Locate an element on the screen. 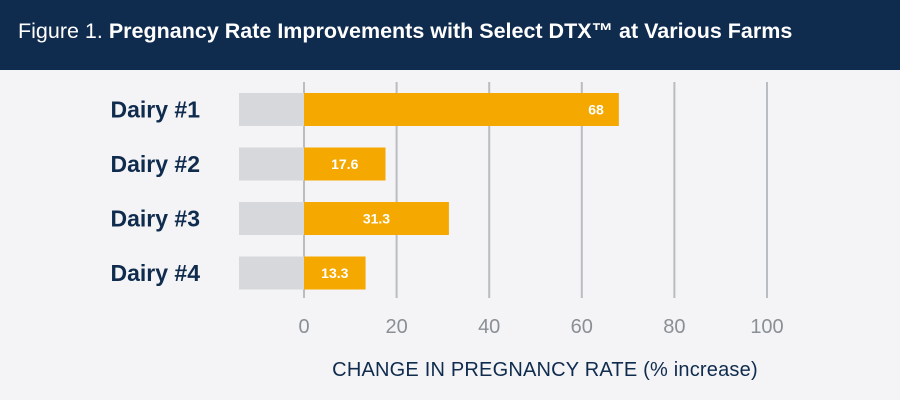  baseline-stubs is located at coordinates (271, 191).